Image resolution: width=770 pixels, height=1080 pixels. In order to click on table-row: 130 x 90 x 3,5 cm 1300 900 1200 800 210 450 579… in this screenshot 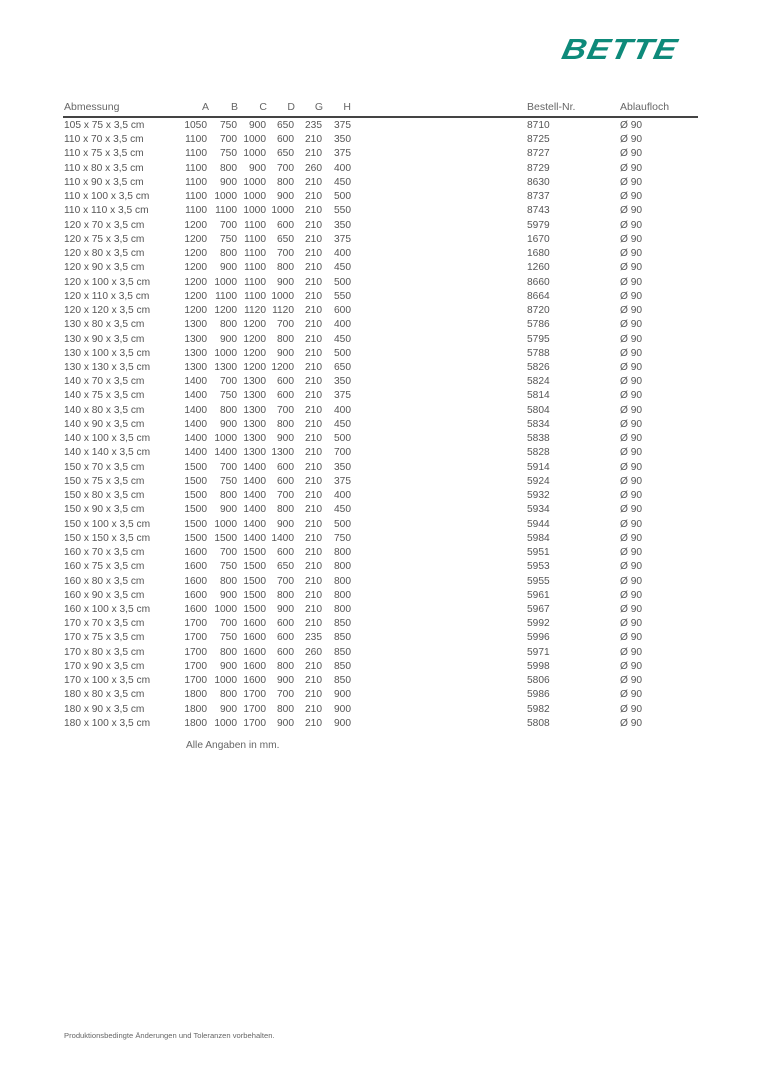, I will do `click(385, 340)`.